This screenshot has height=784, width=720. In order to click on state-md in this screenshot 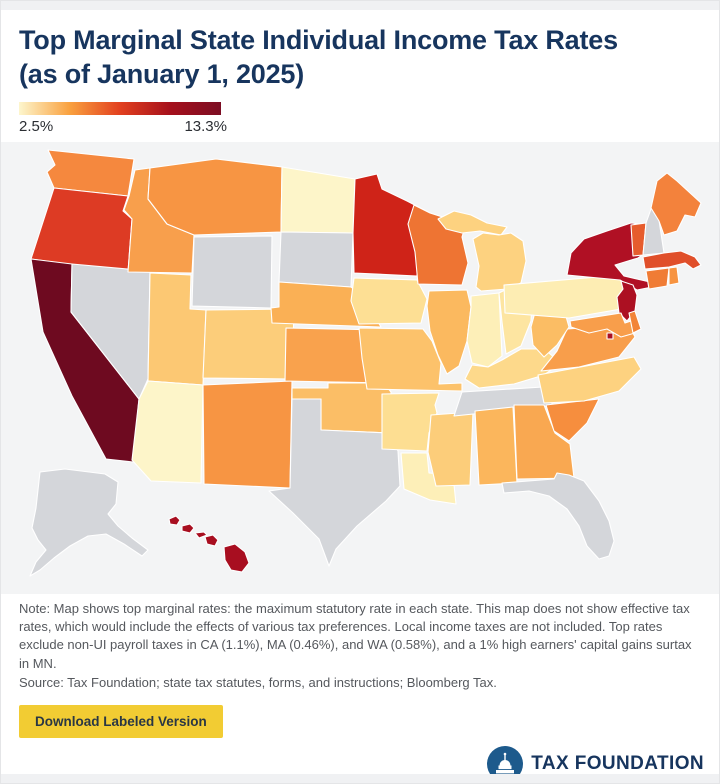, I will do `click(602, 324)`.